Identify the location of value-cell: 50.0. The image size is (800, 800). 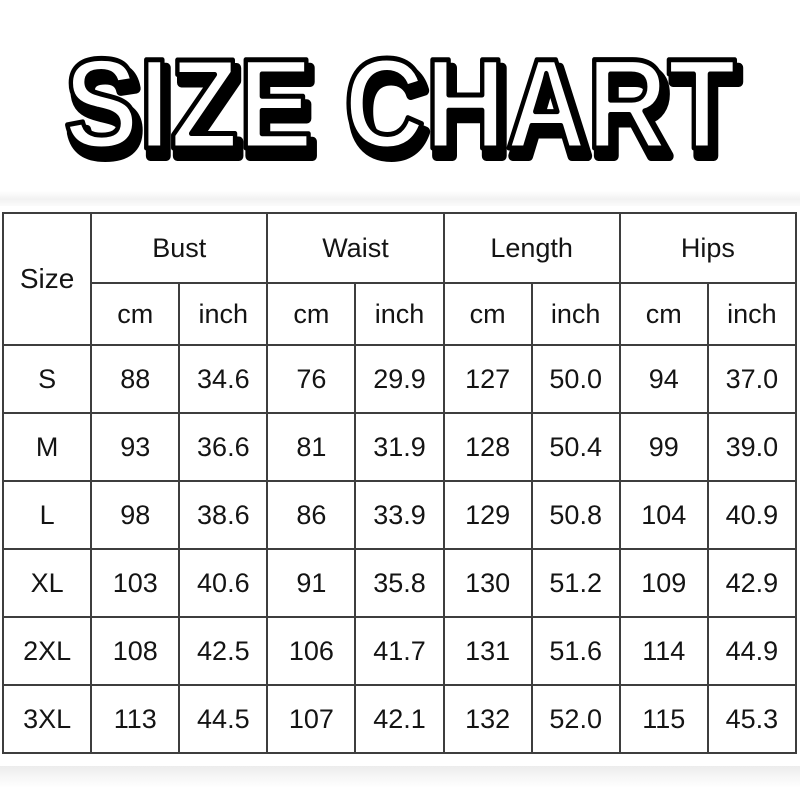
(575, 379).